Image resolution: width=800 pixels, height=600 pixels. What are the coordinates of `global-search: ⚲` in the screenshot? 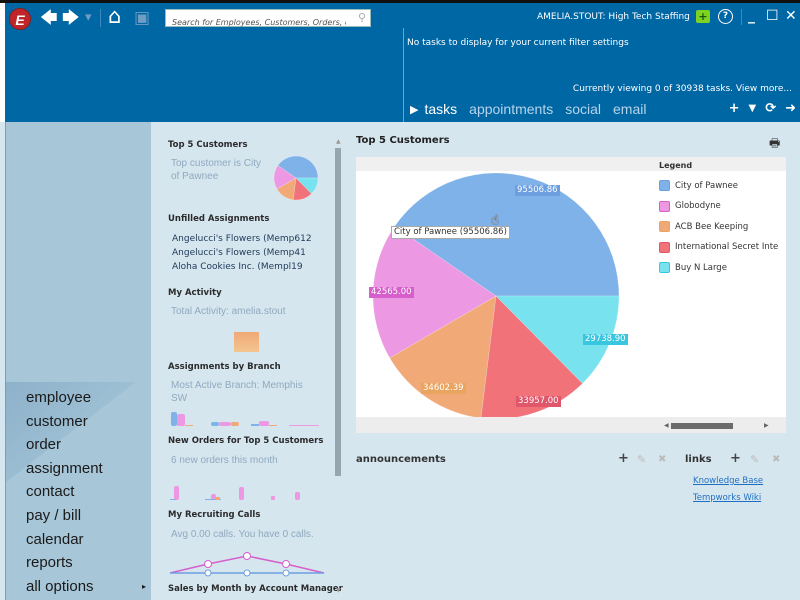 It's located at (268, 20).